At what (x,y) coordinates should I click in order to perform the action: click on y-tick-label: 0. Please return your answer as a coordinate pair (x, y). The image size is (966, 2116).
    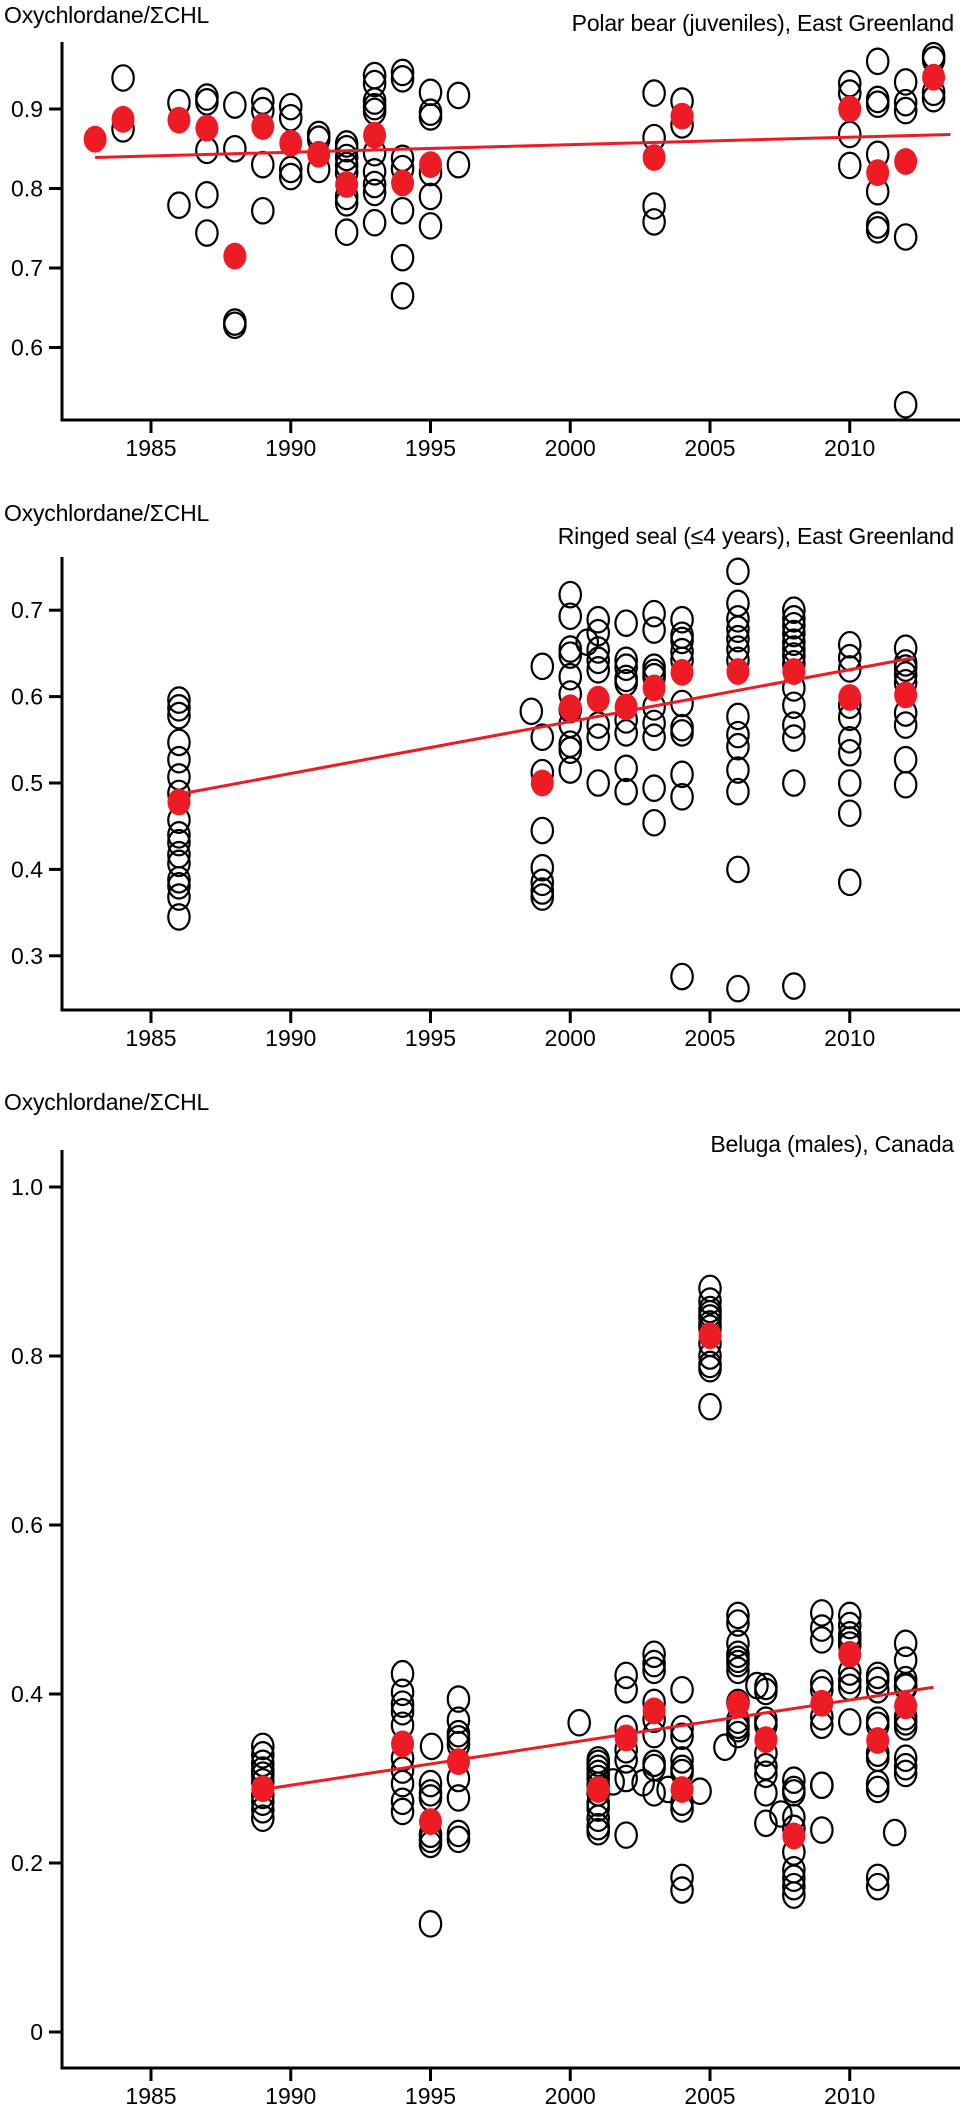
    Looking at the image, I should click on (36, 2032).